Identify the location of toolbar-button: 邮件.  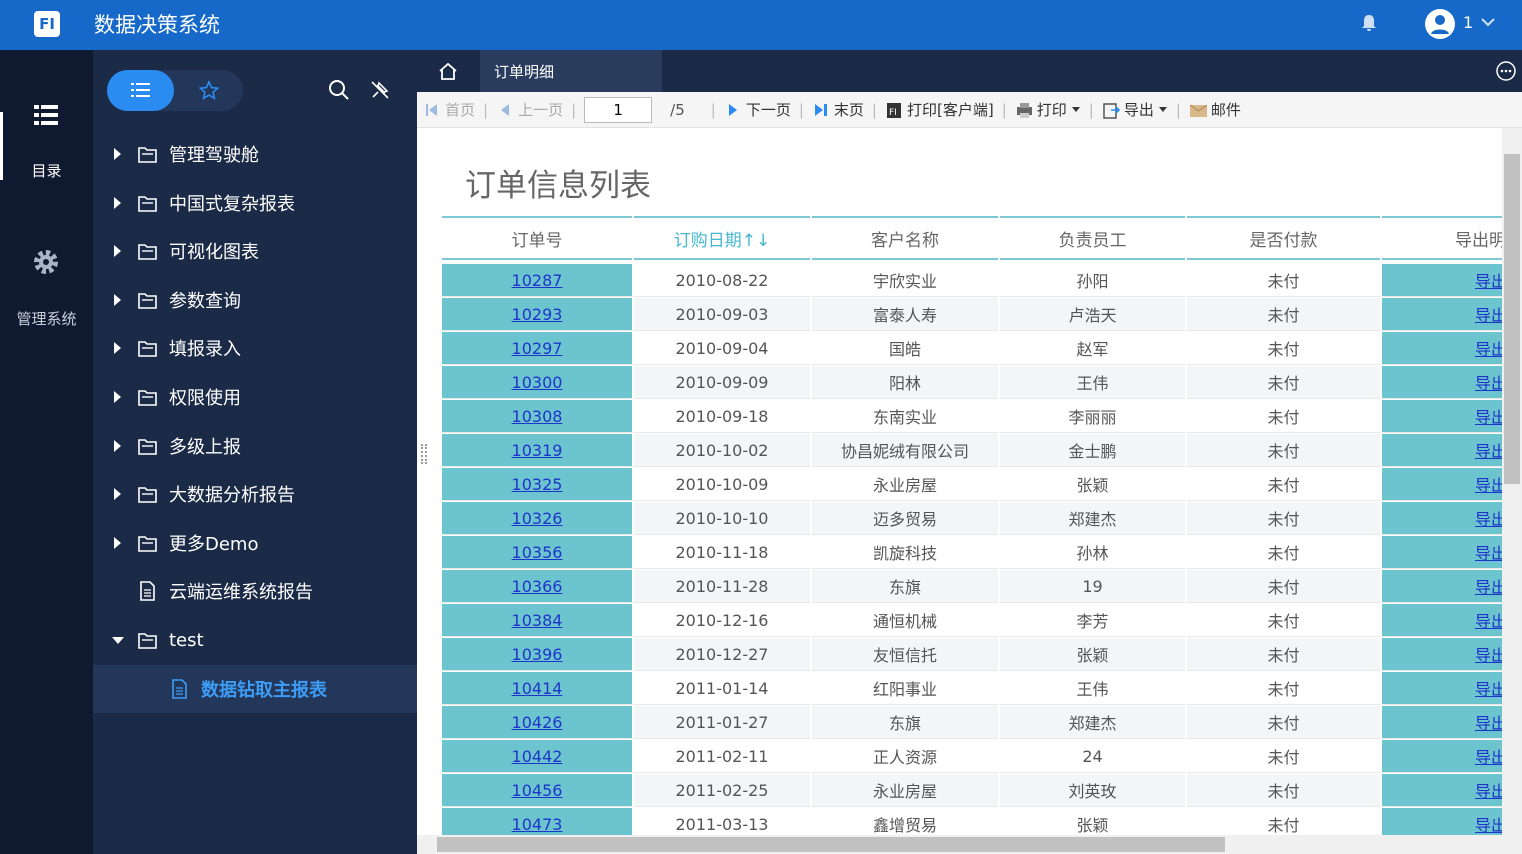
(1215, 109).